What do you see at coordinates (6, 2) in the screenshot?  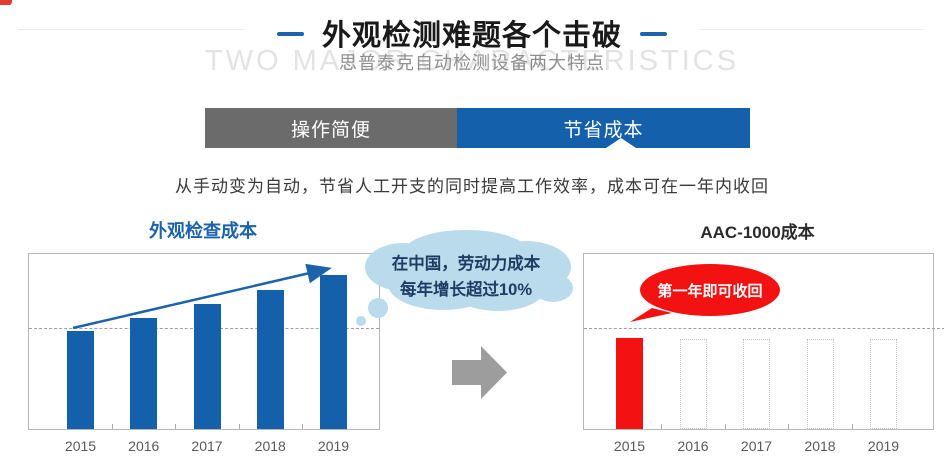 I see `corner-logo-fragment` at bounding box center [6, 2].